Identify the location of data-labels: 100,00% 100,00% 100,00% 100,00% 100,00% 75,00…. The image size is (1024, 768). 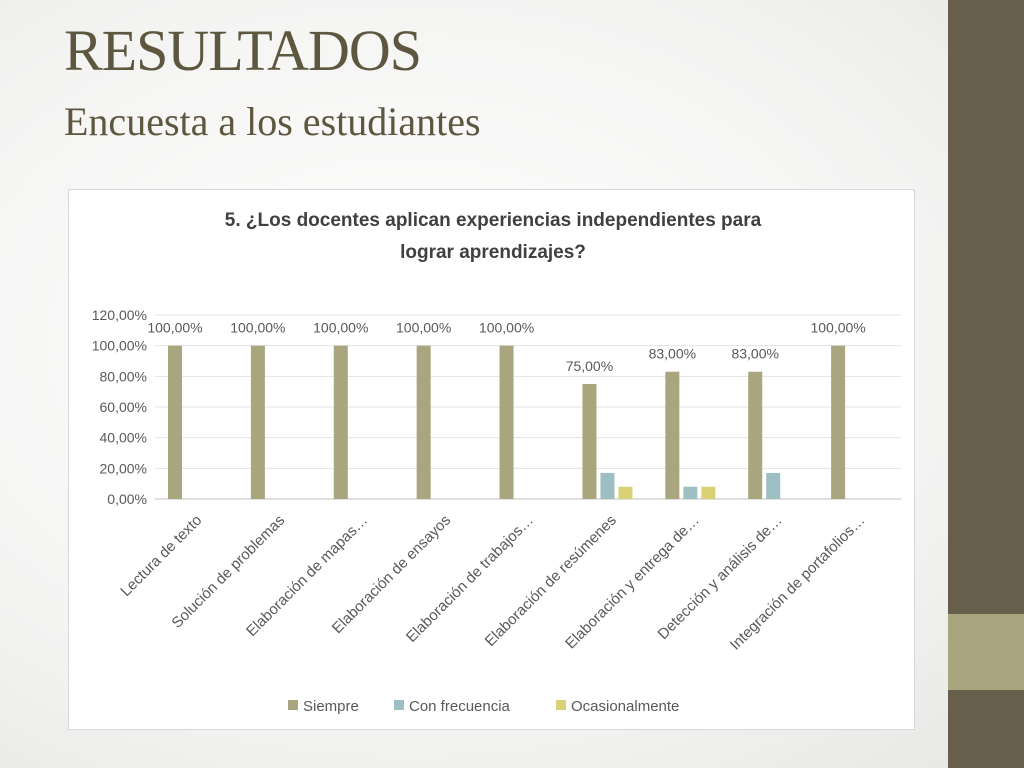
(506, 347).